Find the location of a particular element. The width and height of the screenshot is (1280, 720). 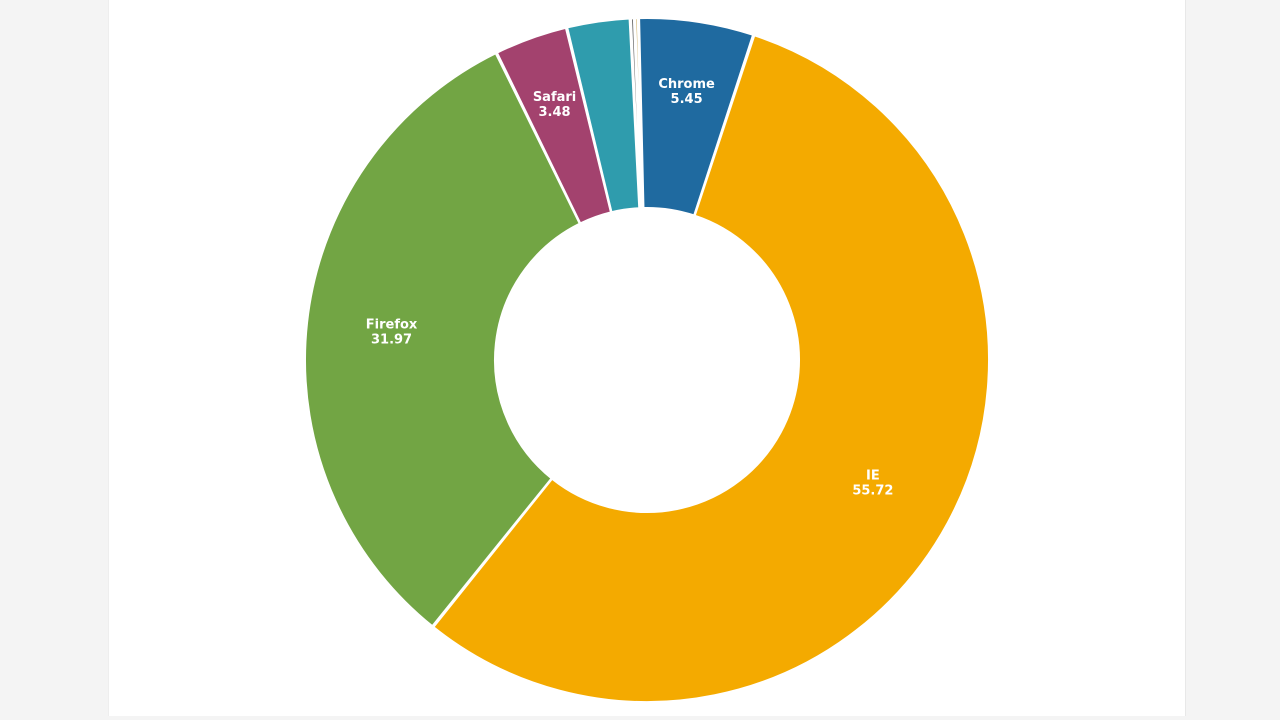

slice-label-value: 5.45 is located at coordinates (687, 99).